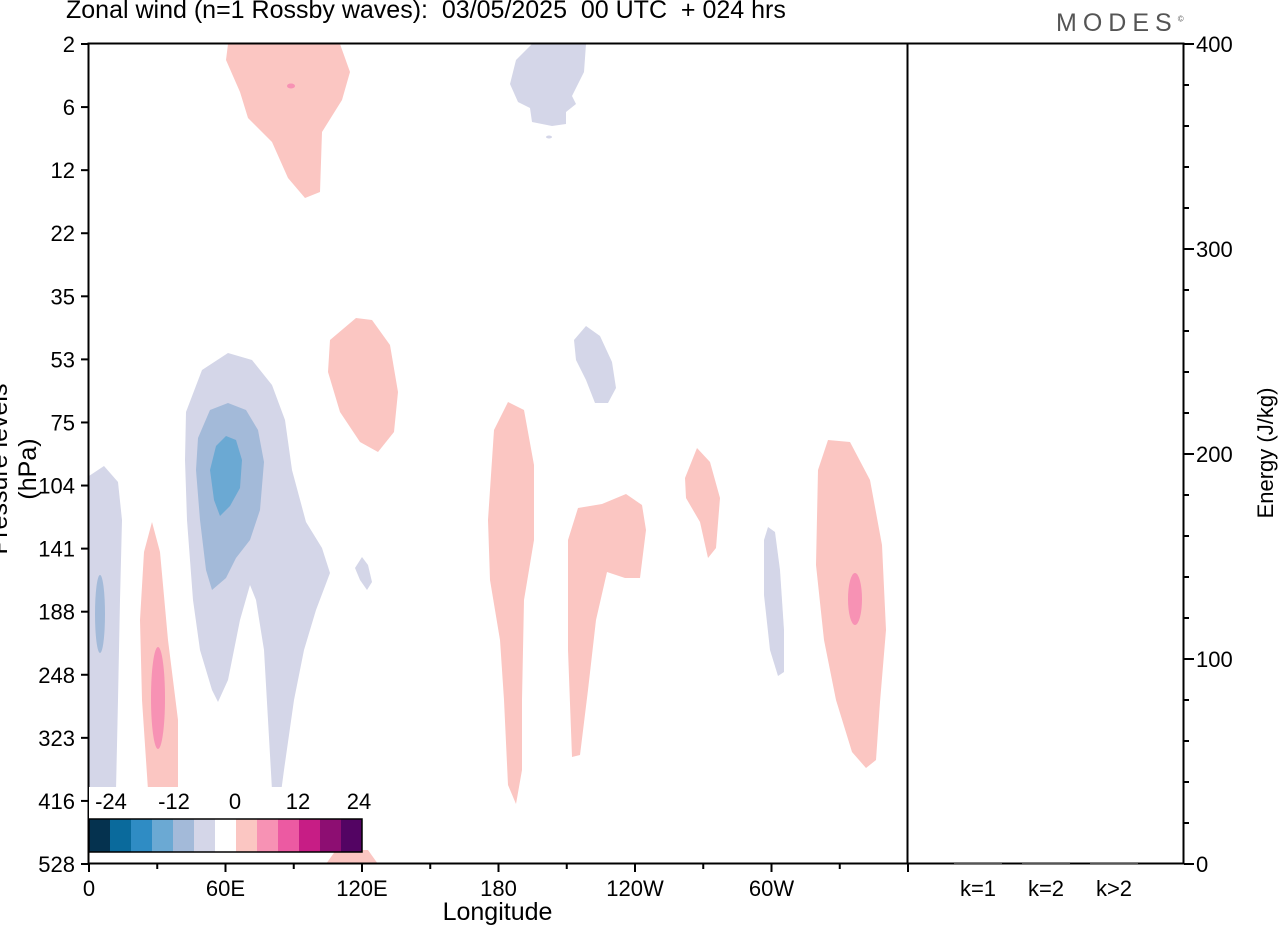 Image resolution: width=1280 pixels, height=930 pixels. I want to click on brand-logo: MODES©, so click(1120, 23).